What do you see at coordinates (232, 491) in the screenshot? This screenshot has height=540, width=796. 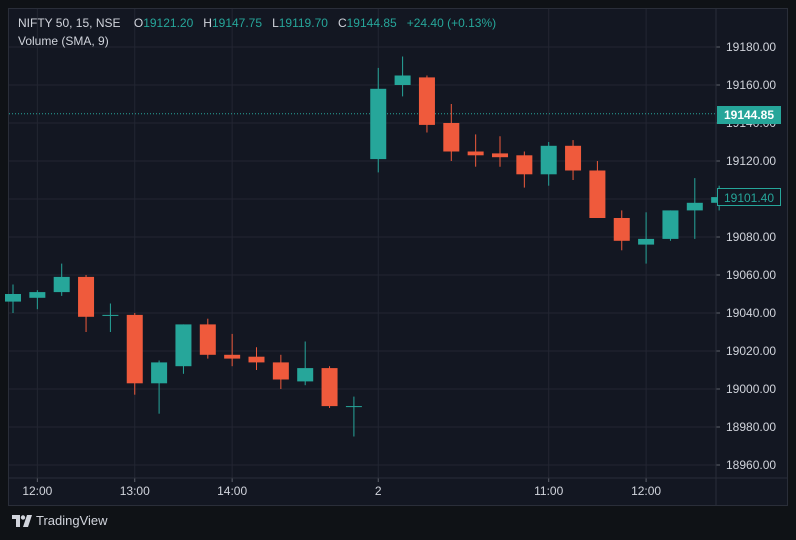 I see `x-tick-label: 14:00` at bounding box center [232, 491].